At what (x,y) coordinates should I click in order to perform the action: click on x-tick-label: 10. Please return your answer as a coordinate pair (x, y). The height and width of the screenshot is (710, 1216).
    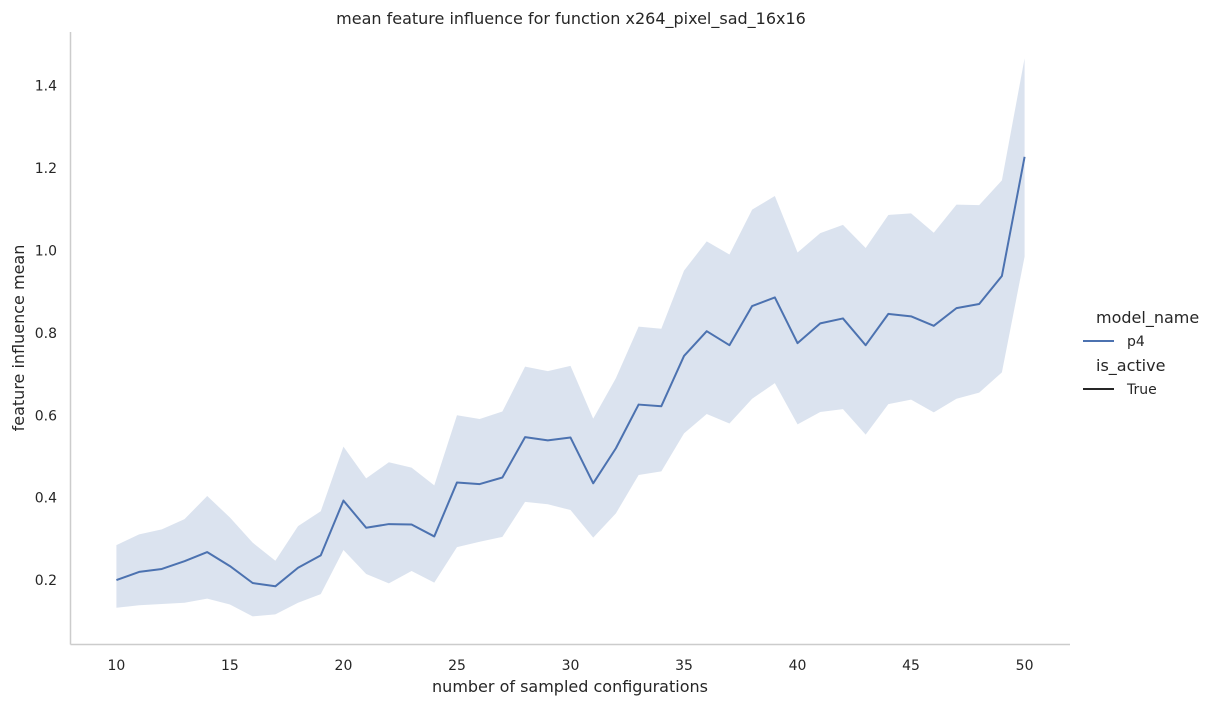
    Looking at the image, I should click on (116, 666).